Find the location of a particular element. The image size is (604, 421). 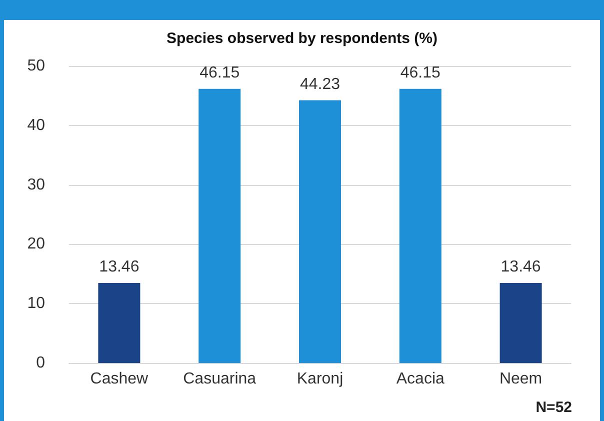

y-tick-label: 0 is located at coordinates (41, 363).